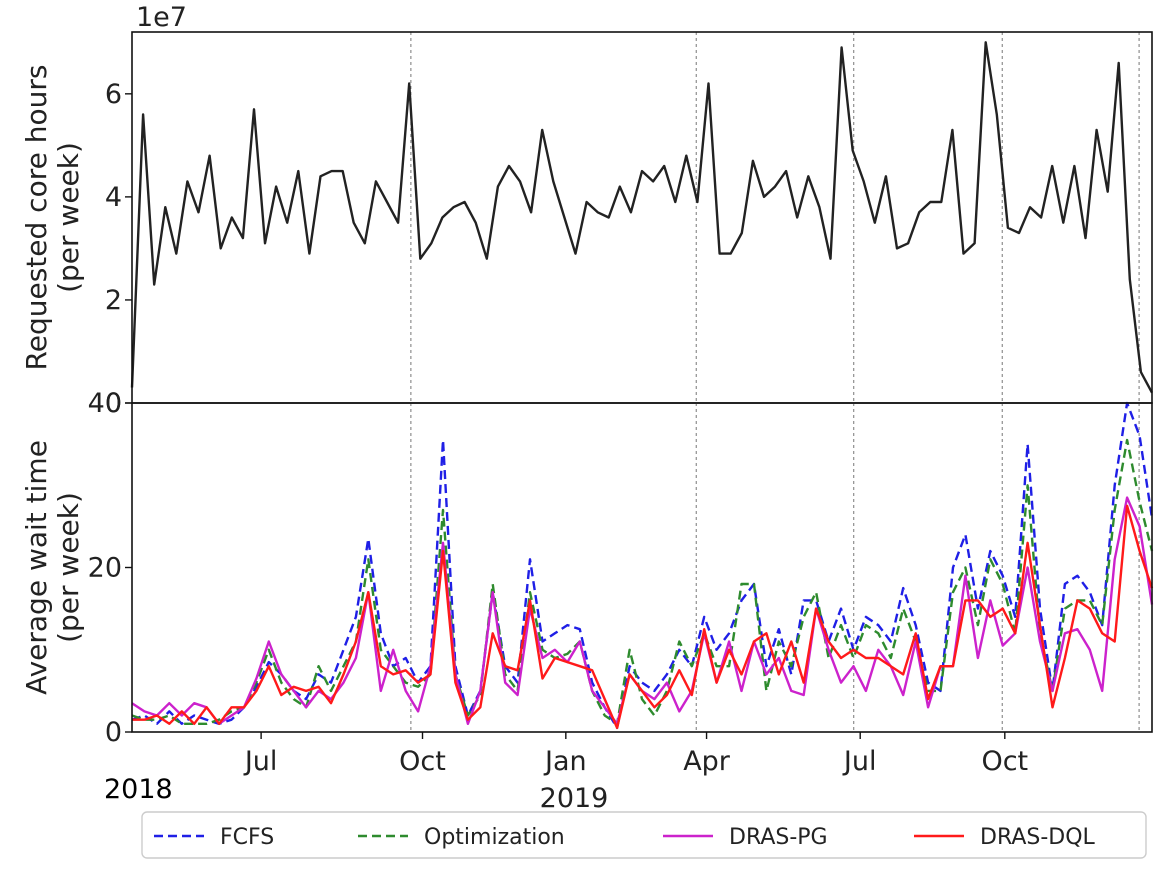  Describe the element at coordinates (161, 17) in the screenshot. I see `top-panel-offset-text: 1e7` at that location.